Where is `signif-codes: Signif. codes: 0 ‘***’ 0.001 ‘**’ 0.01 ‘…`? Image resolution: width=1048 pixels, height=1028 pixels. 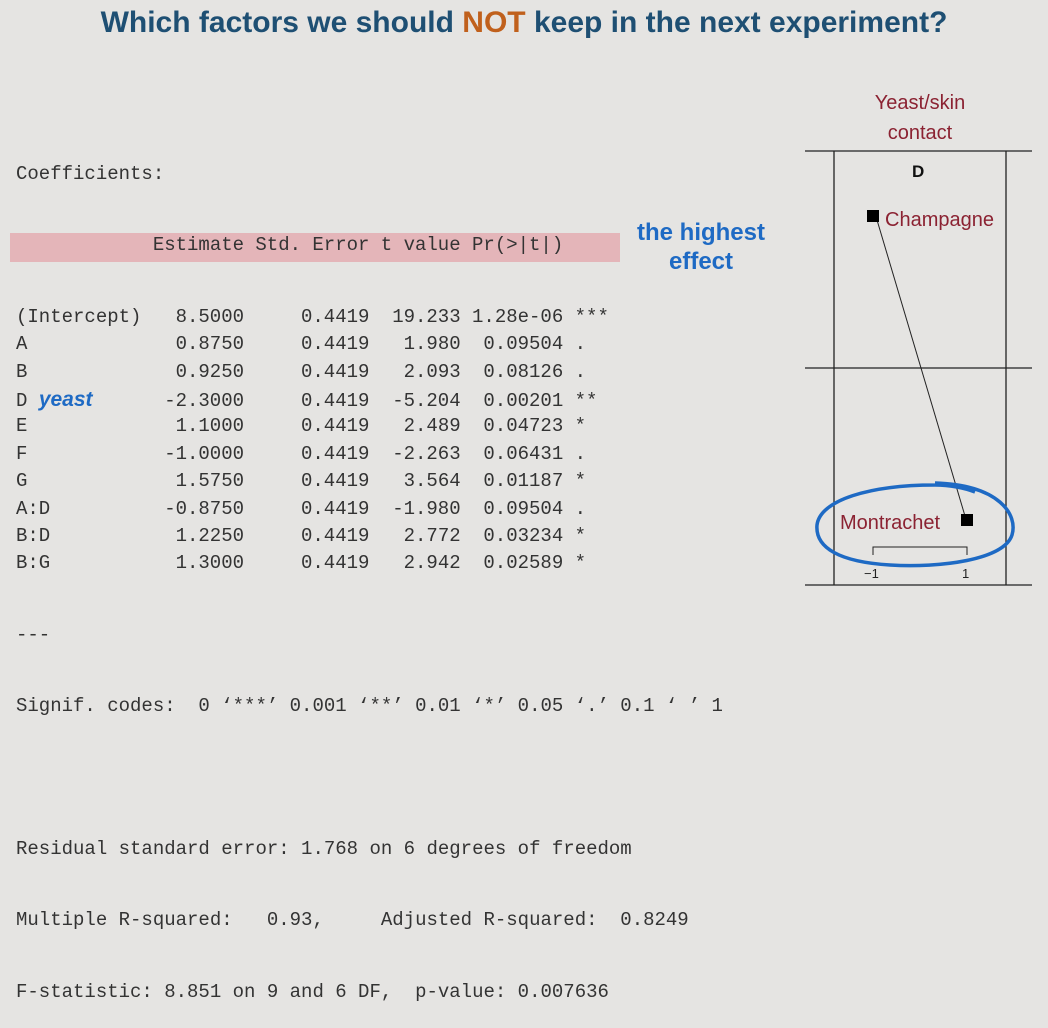
signif-codes: Signif. codes: 0 ‘***’ 0.001 ‘**’ 0.01 ‘… is located at coordinates (369, 706).